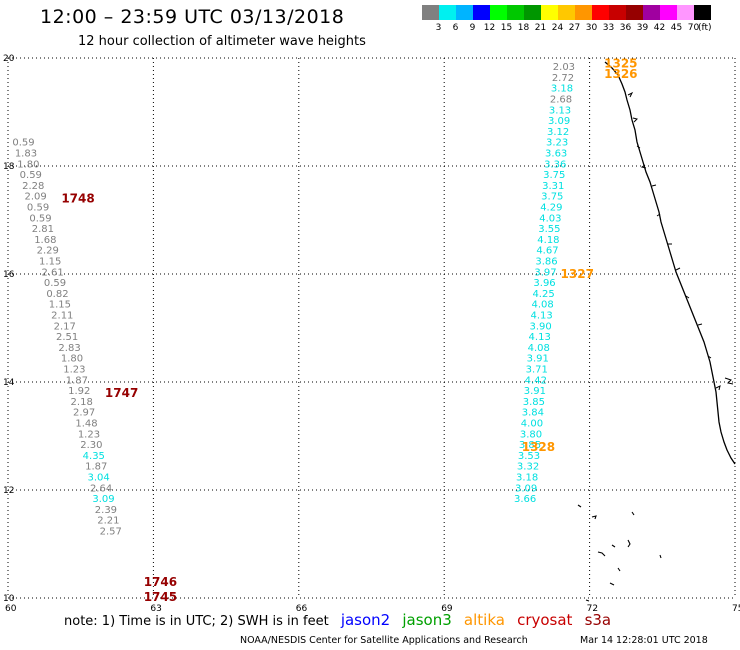 Image resolution: width=740 pixels, height=650 pixels. I want to click on wave-height-label: 3.53, so click(529, 456).